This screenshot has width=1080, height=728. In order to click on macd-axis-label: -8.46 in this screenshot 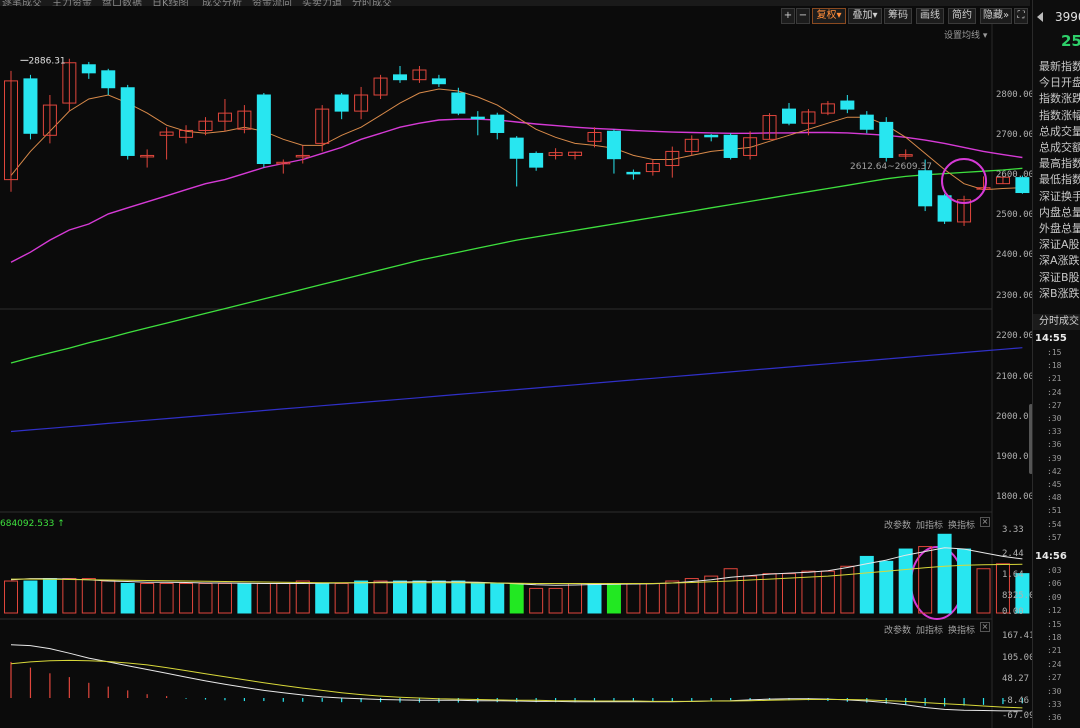, I will do `click(1016, 701)`.